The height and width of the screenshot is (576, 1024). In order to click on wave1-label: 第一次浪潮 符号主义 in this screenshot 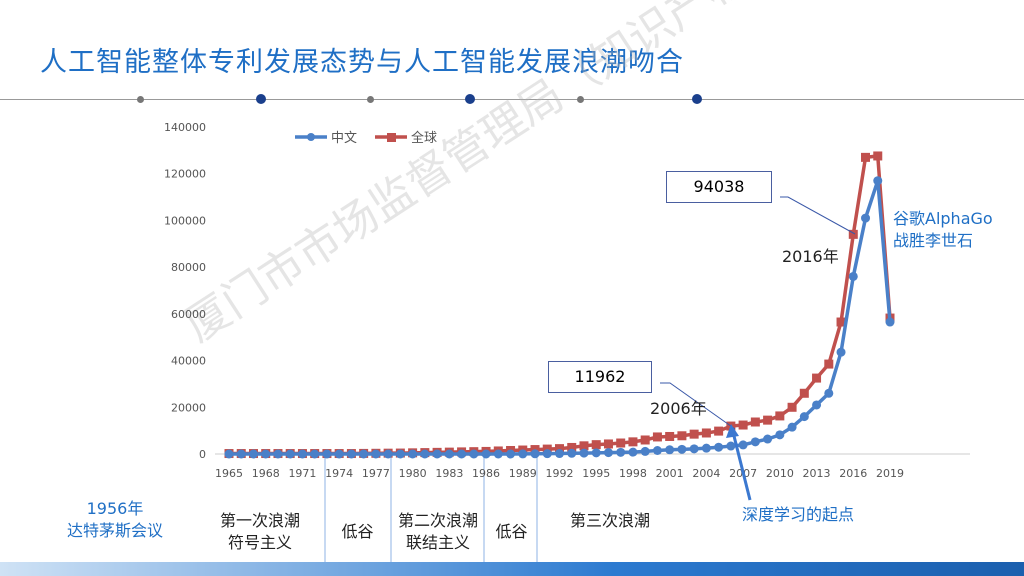, I will do `click(260, 532)`.